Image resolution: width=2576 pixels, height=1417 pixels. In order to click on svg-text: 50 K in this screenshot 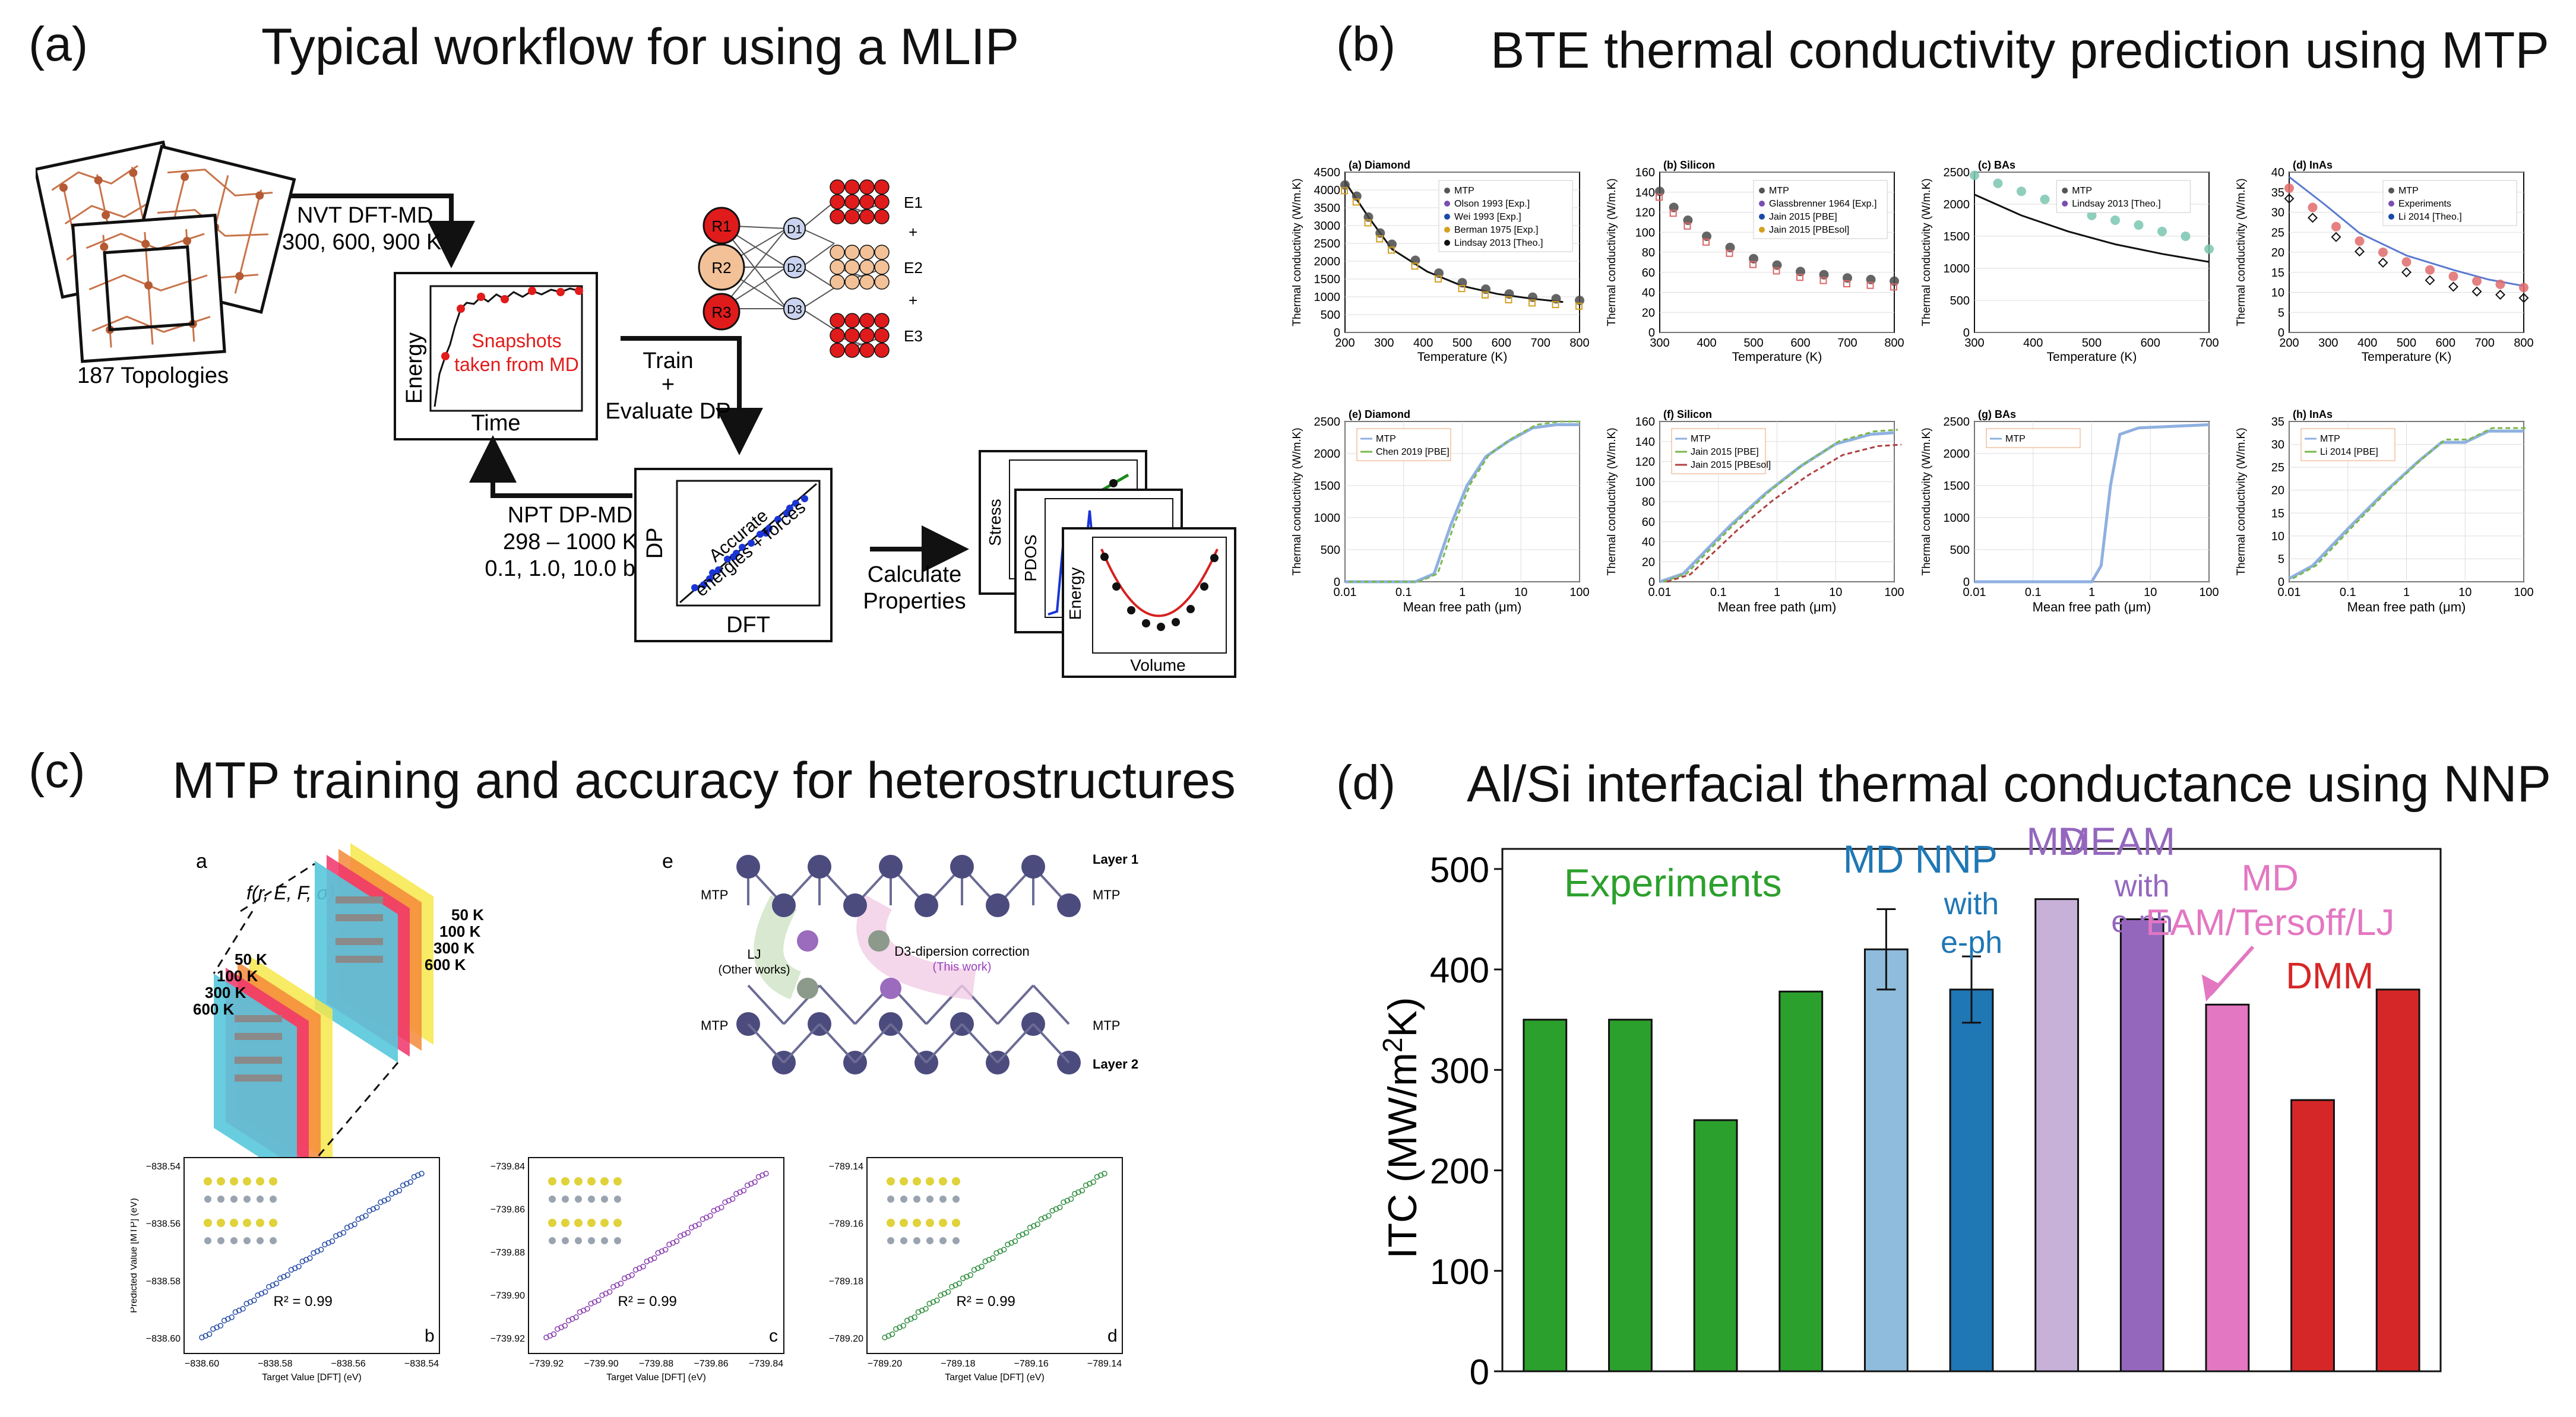, I will do `click(251, 959)`.